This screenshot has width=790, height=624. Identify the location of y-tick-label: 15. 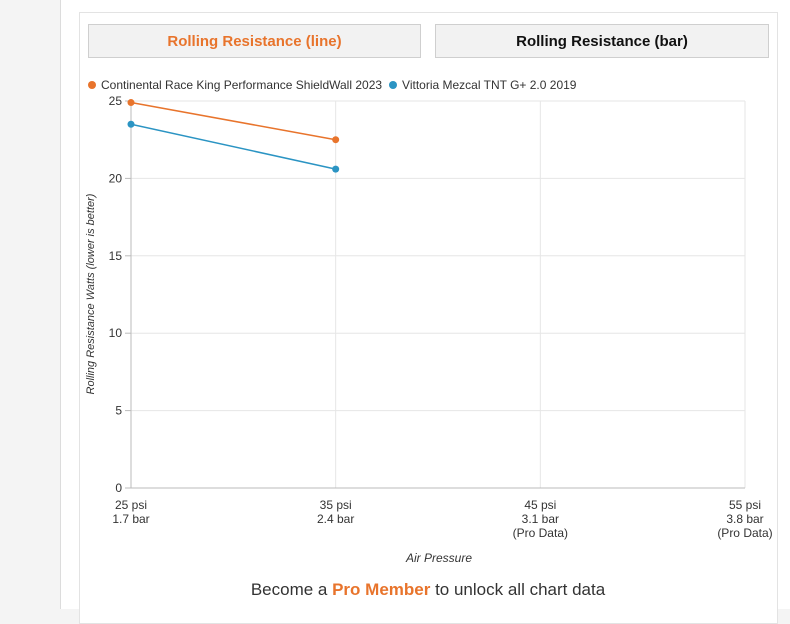
(116, 256).